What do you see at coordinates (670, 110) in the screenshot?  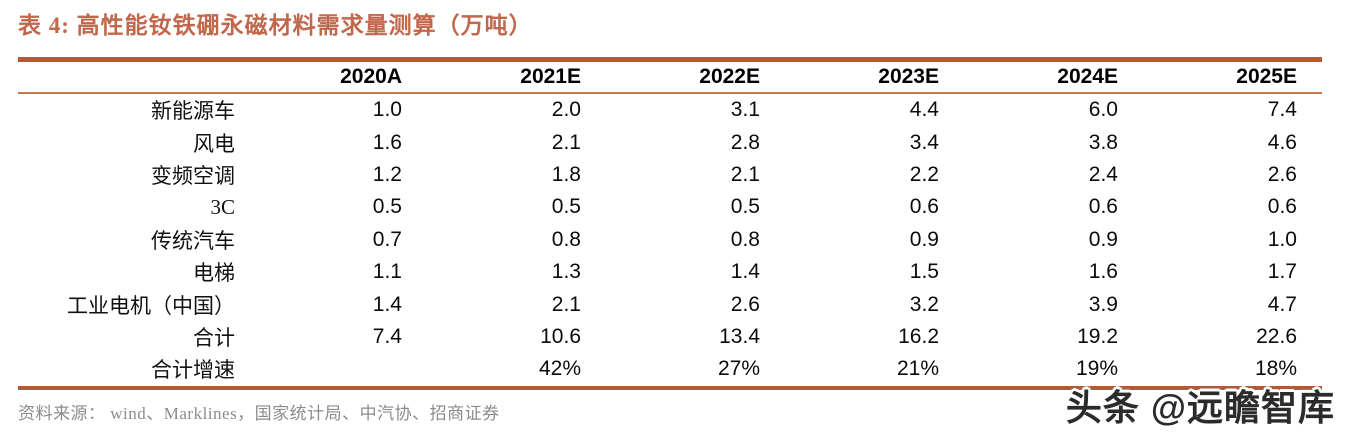 I see `table-row: 新能源车 1.0 2.0 3.1 4.4 6.0 7.4` at bounding box center [670, 110].